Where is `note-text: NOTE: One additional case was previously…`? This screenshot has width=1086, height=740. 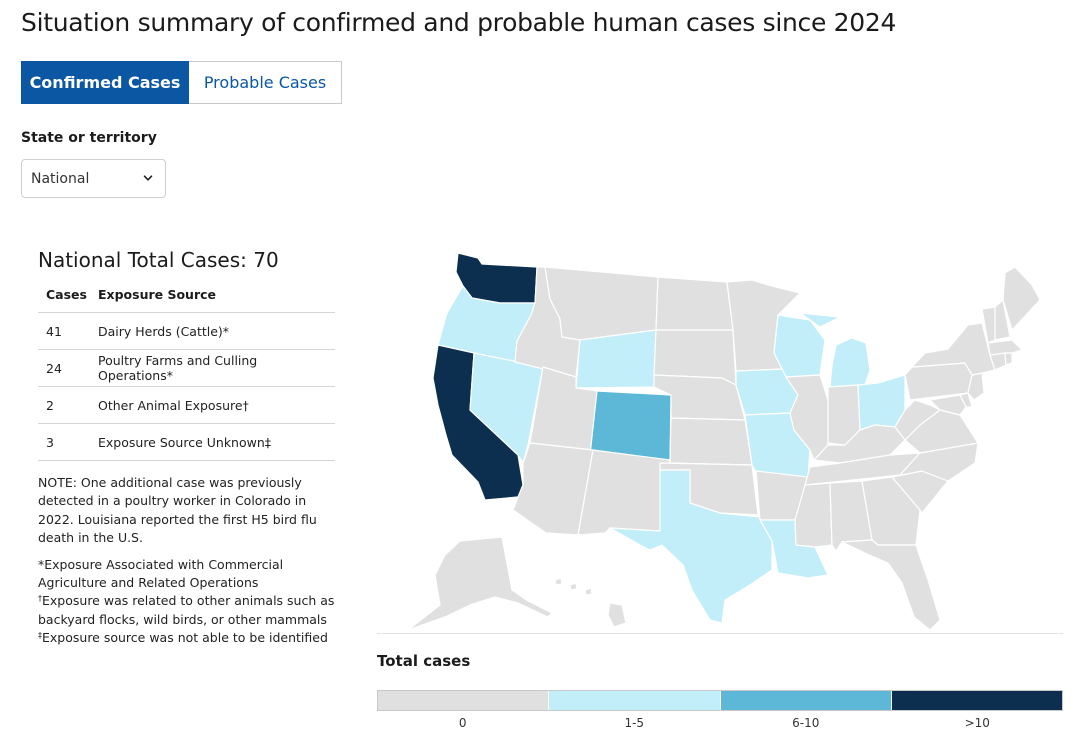 note-text: NOTE: One additional case was previously… is located at coordinates (177, 510).